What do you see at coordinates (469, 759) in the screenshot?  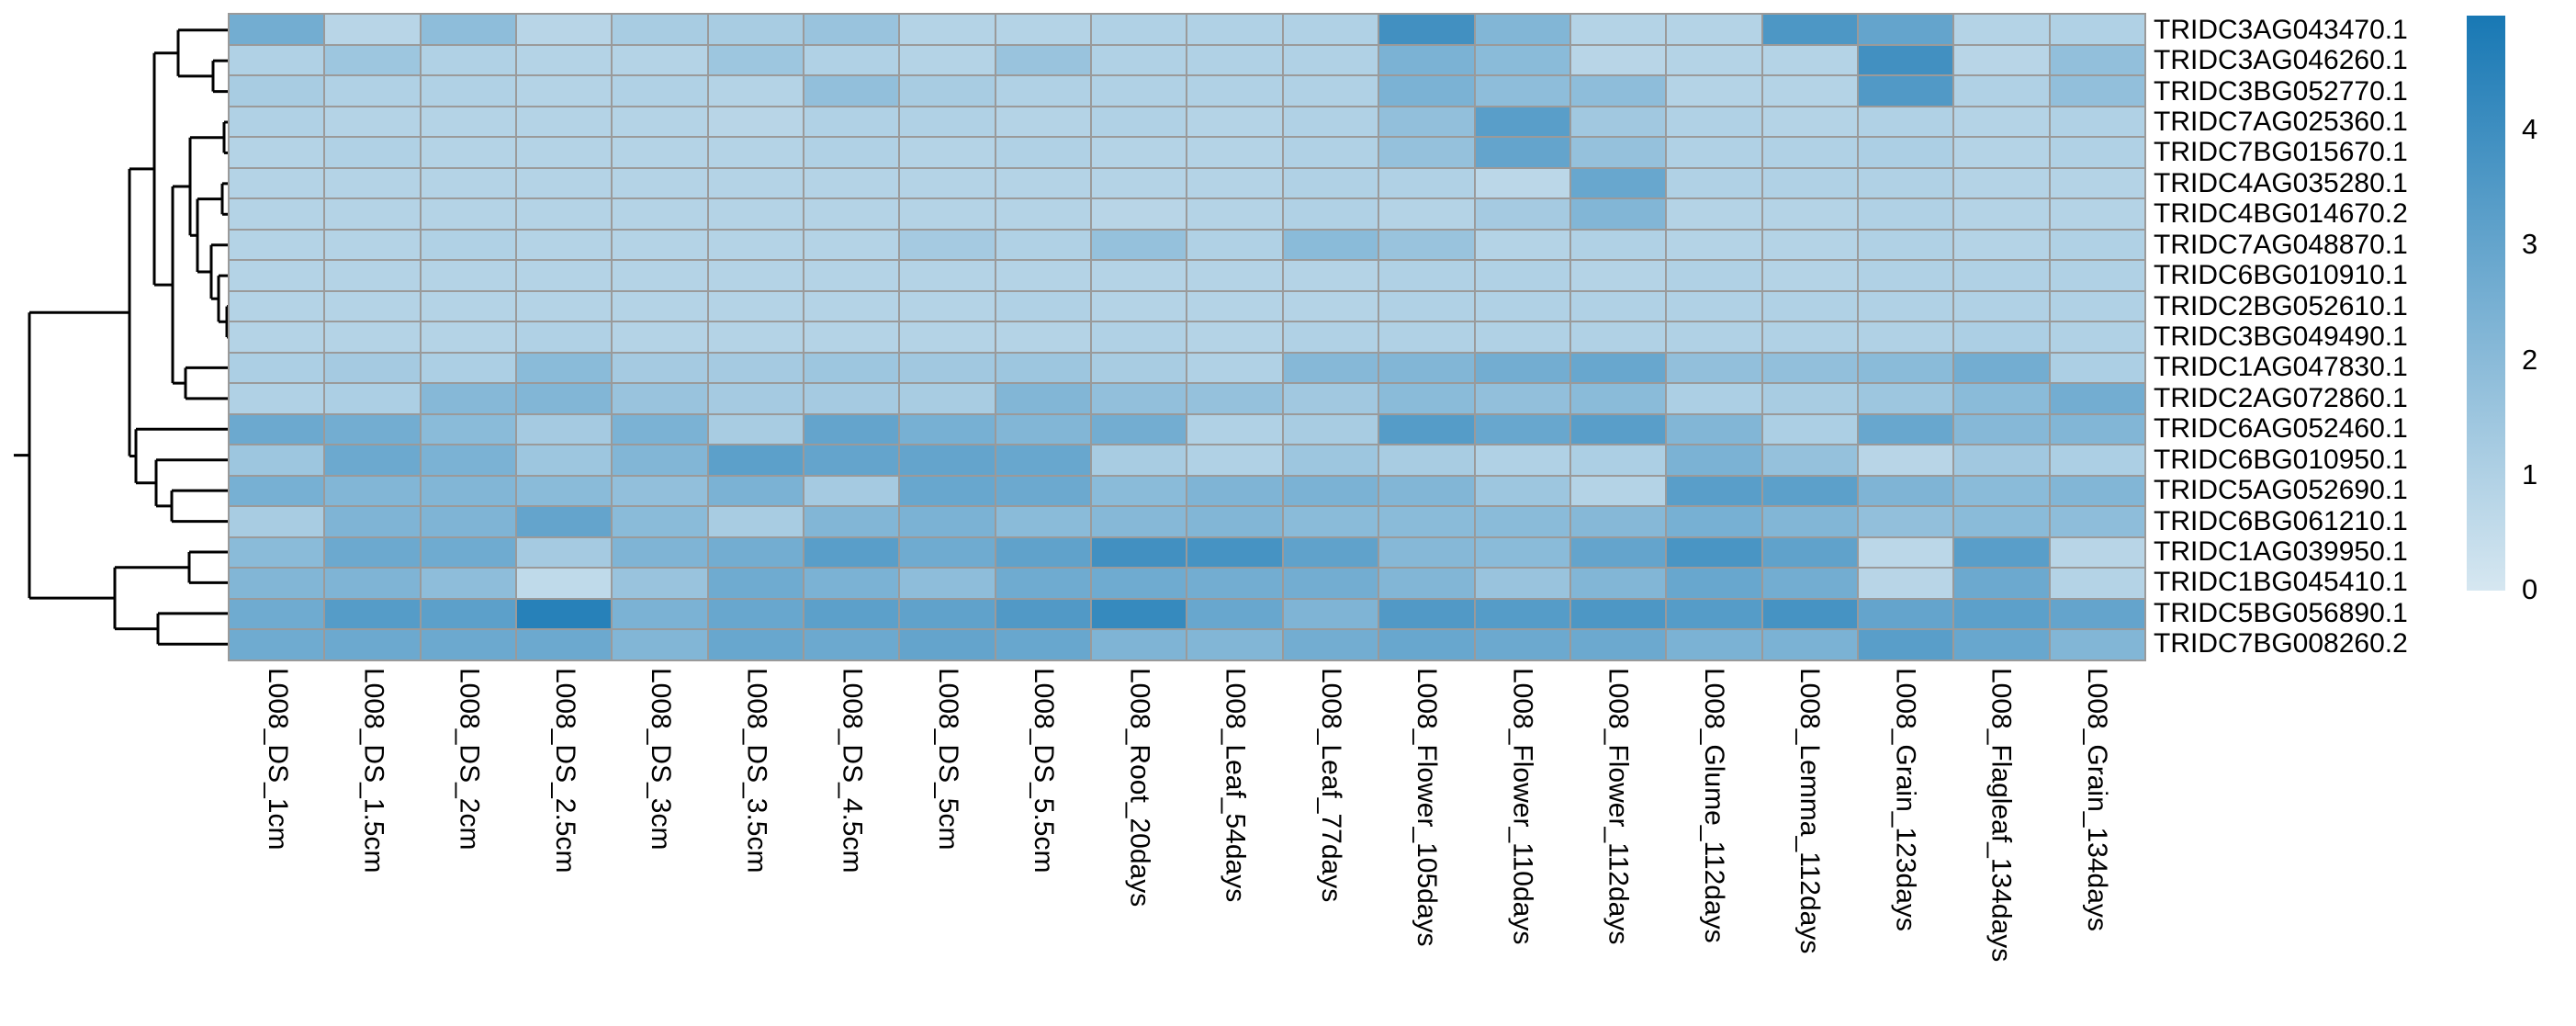 I see `column-label: L008_DS_2cm` at bounding box center [469, 759].